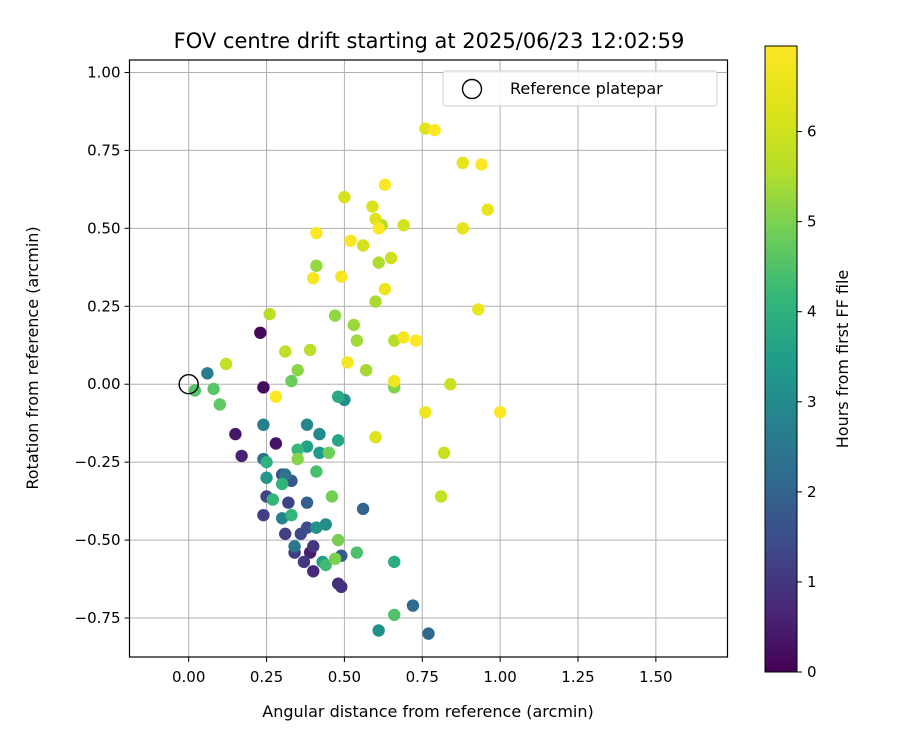 Image resolution: width=900 pixels, height=750 pixels. I want to click on y-tick-label: 0.50, so click(103, 228).